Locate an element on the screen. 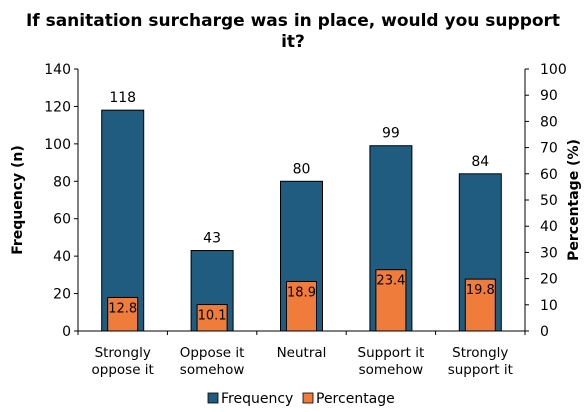 The image size is (586, 412). data-label-frequency: 43 is located at coordinates (212, 239).